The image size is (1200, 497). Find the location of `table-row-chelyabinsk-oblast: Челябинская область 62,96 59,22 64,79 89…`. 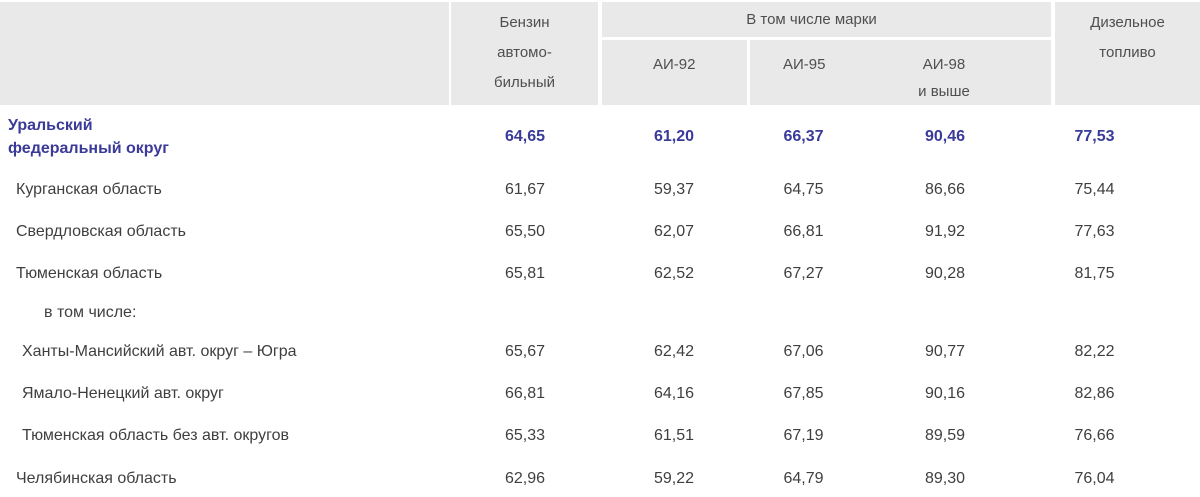

table-row-chelyabinsk-oblast: Челябинская область 62,96 59,22 64,79 89… is located at coordinates (600, 477).